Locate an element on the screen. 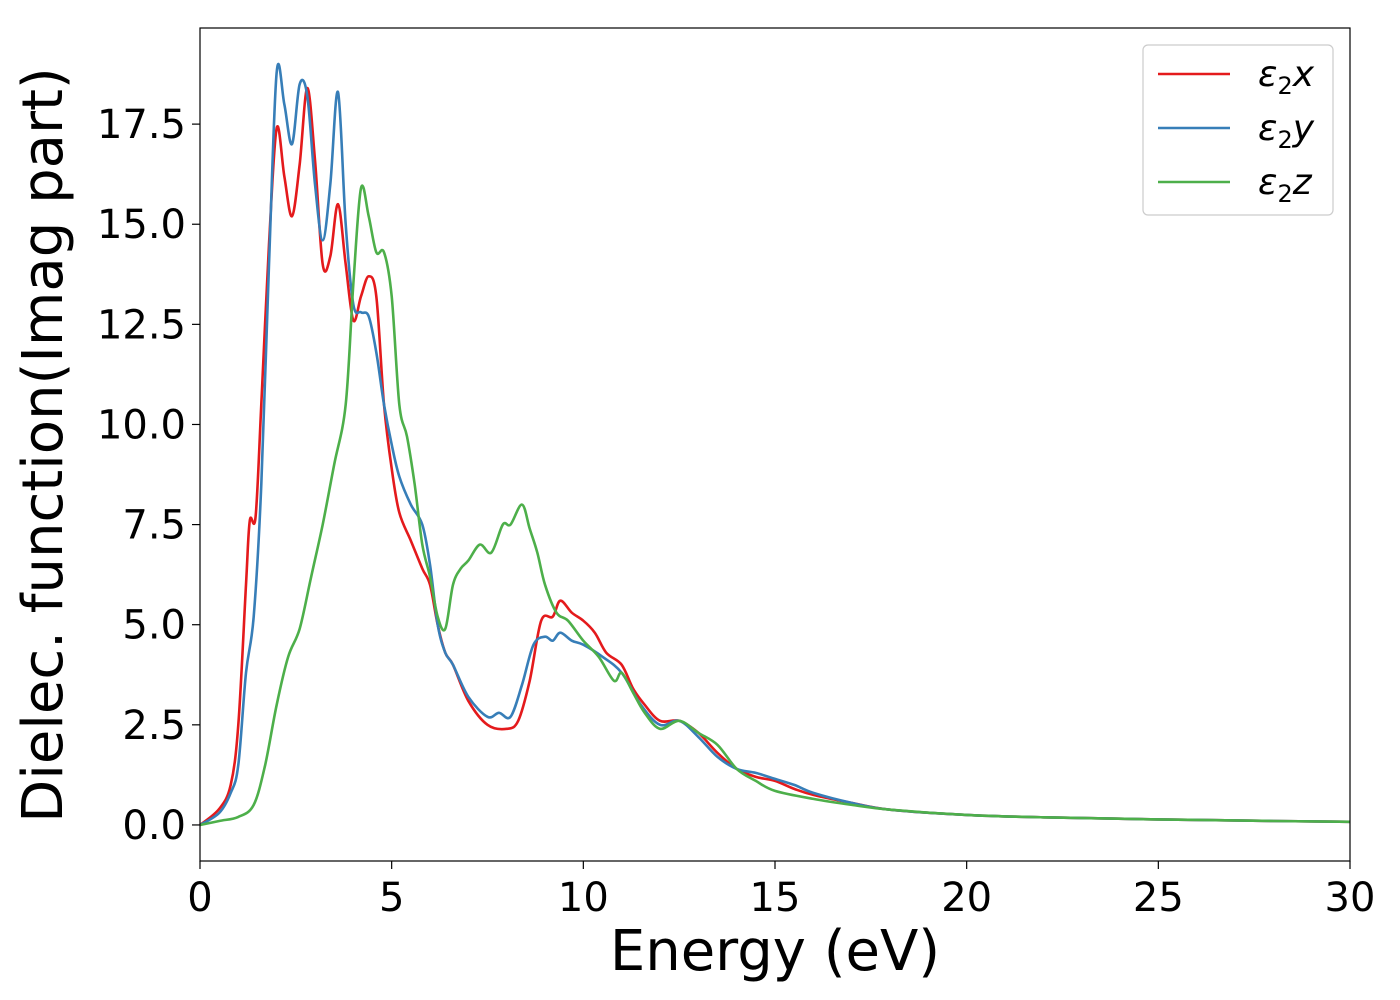 The height and width of the screenshot is (1000, 1400). x-tick-label: 25 is located at coordinates (1158, 898).